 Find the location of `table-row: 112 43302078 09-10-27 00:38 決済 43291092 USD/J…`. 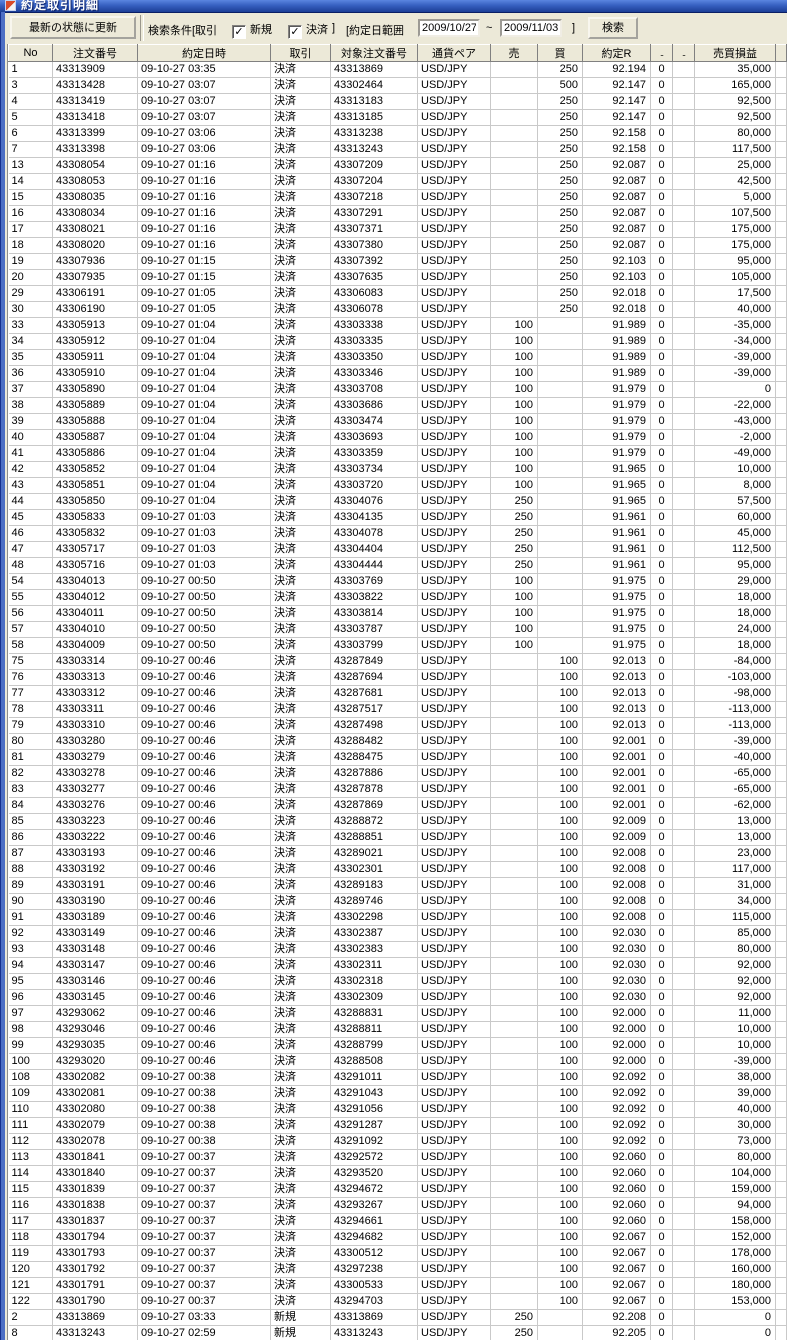

table-row: 112 43302078 09-10-27 00:38 決済 43291092 USD/J… is located at coordinates (397, 1141).